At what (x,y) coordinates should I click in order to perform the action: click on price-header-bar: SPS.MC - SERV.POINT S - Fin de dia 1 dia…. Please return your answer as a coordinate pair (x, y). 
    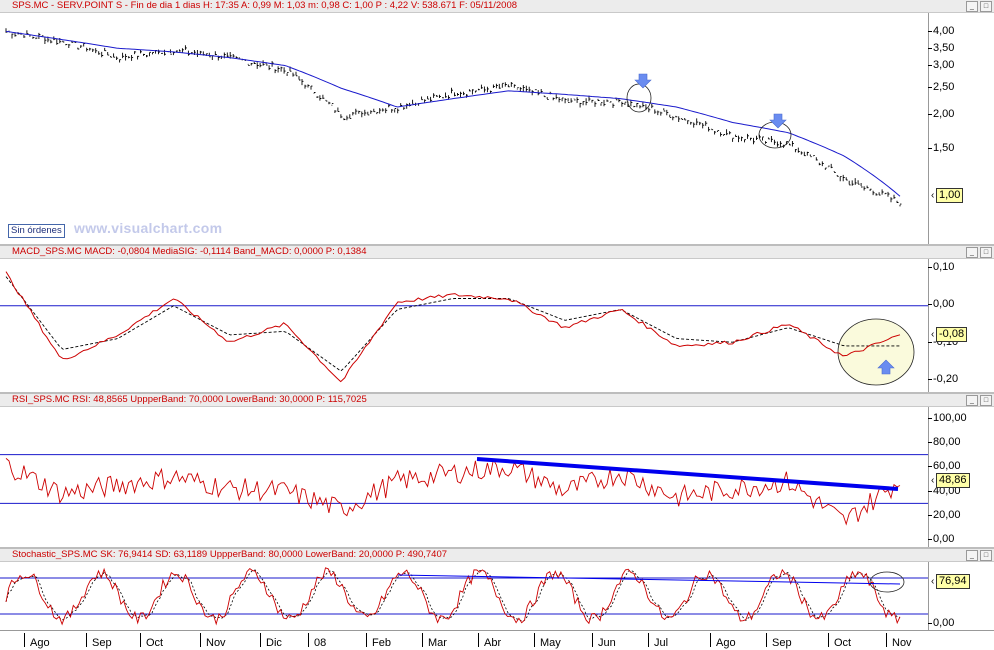
    Looking at the image, I should click on (497, 6).